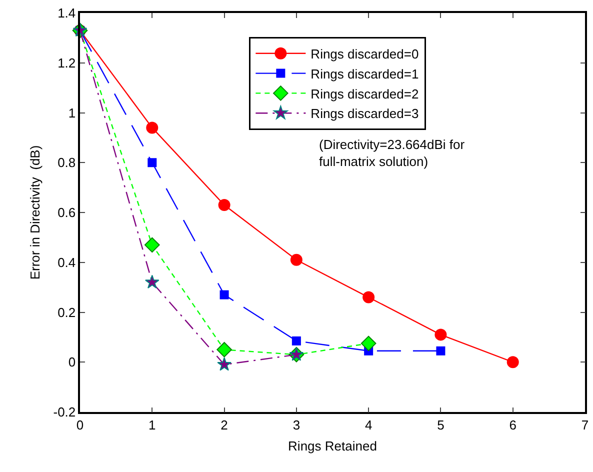 The image size is (593, 472). Describe the element at coordinates (296, 424) in the screenshot. I see `x-tick-label: 3` at that location.